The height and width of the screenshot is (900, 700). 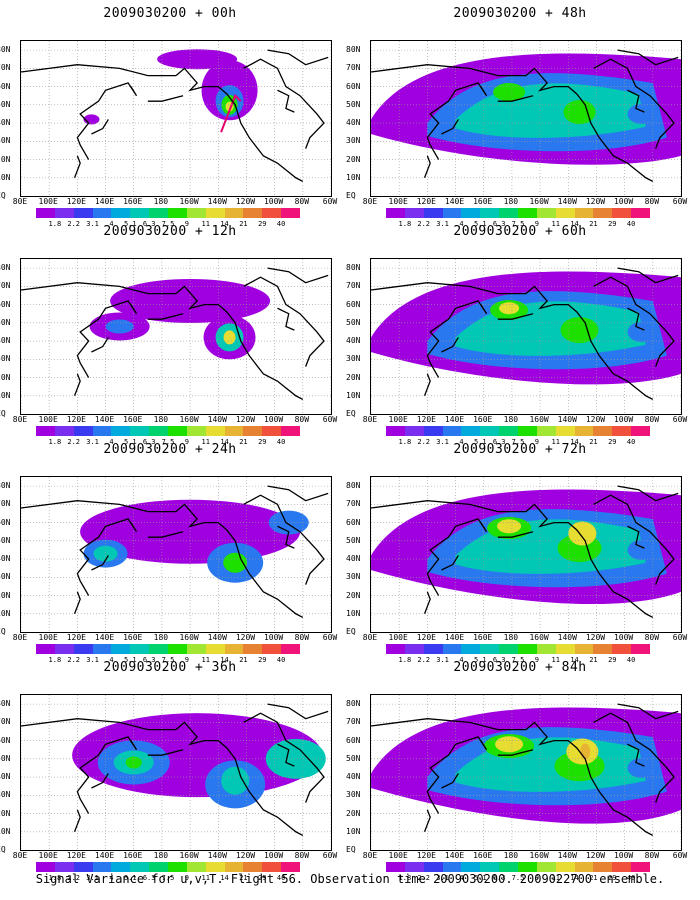 I want to click on longitude-label: 160E, so click(x=483, y=855).